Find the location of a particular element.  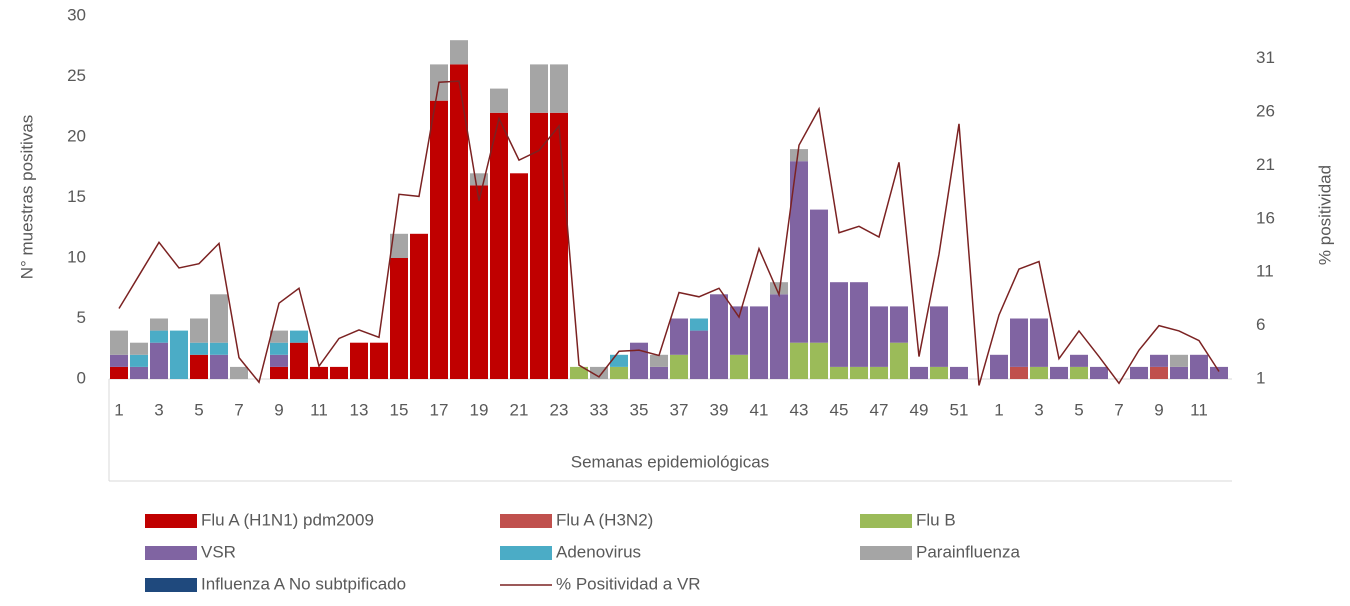

x-tick-label: 1 is located at coordinates (998, 409).